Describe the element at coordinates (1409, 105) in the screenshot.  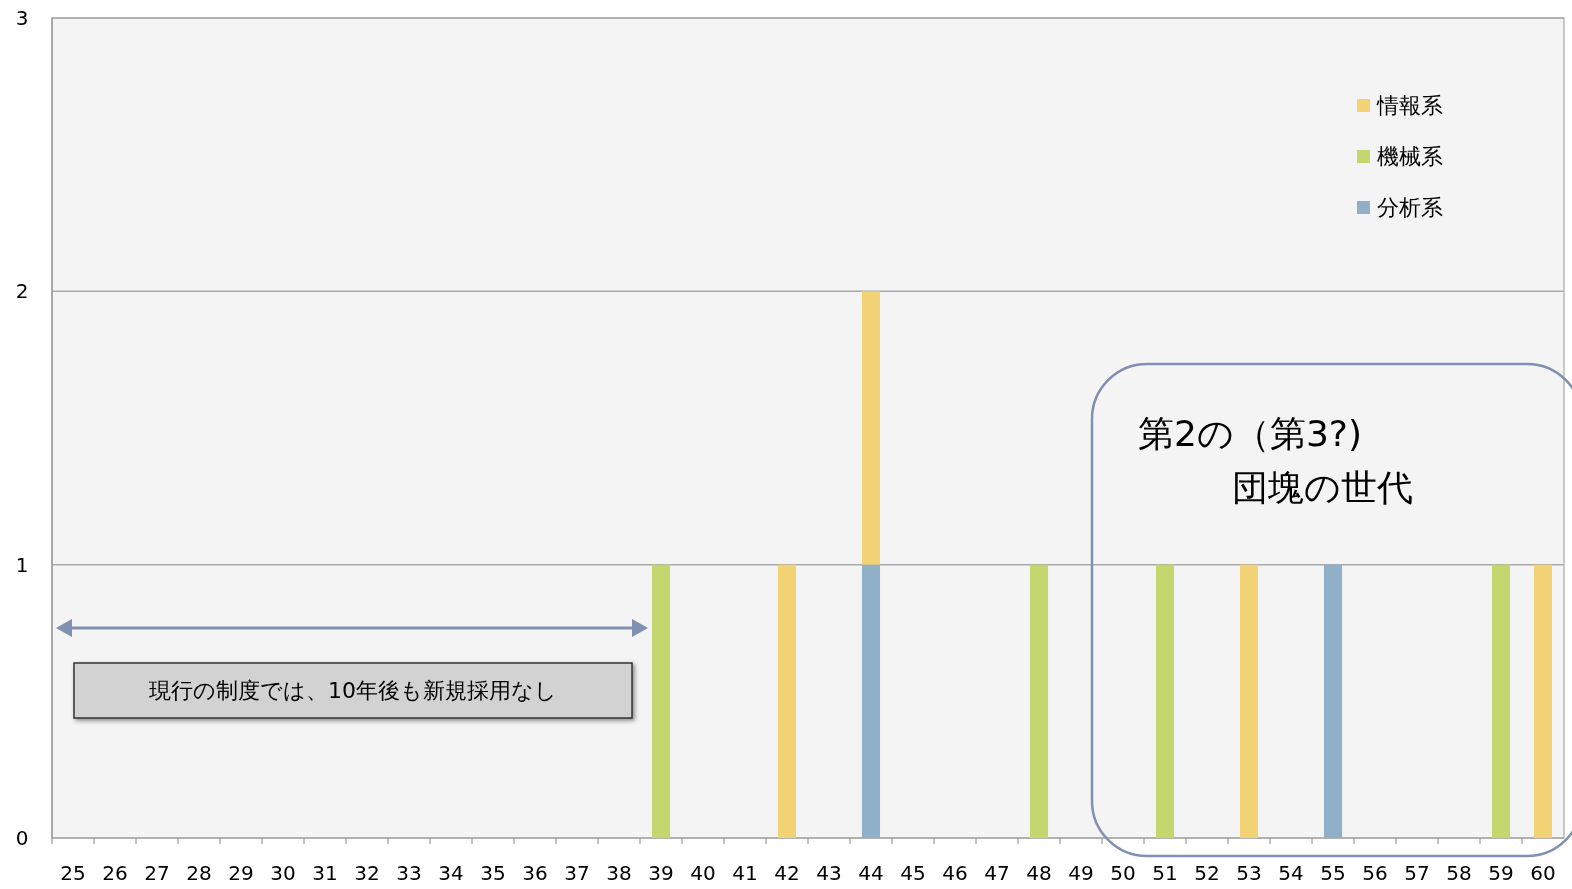
I see `legend-label: 情報系` at that location.